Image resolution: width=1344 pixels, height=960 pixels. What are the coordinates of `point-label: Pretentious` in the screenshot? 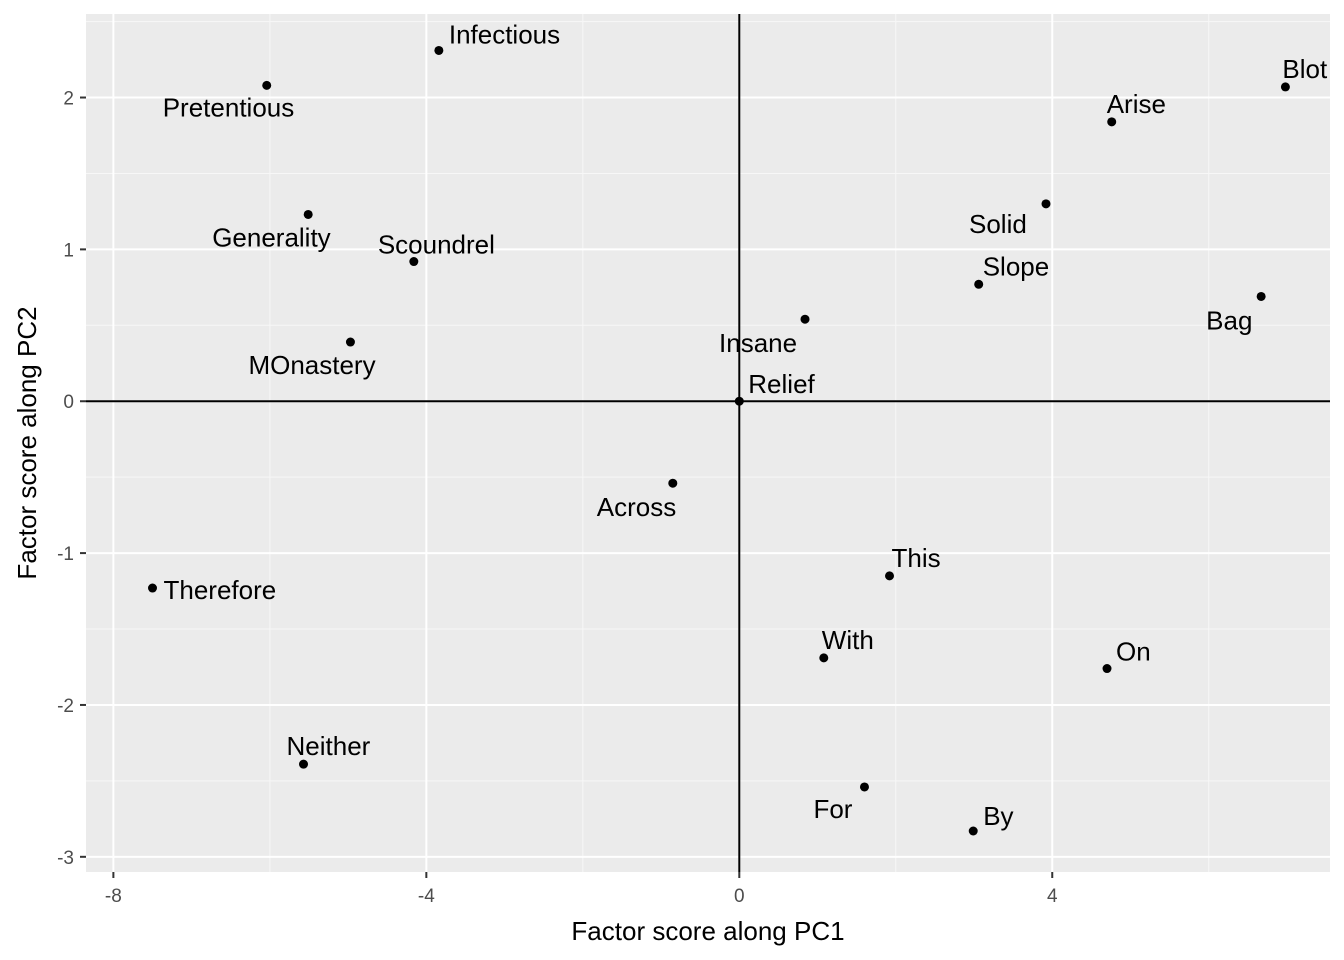 It's located at (229, 107).